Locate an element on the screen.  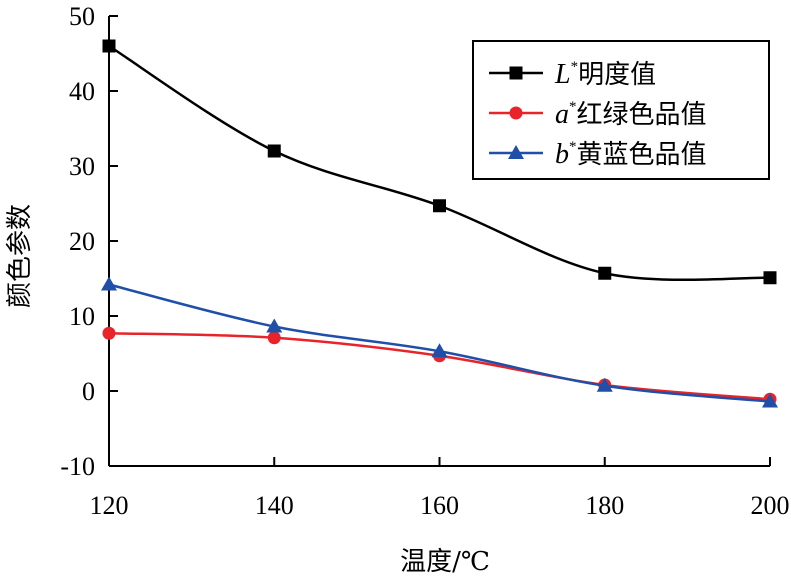
y-tick-label: 30 is located at coordinates (82, 166).